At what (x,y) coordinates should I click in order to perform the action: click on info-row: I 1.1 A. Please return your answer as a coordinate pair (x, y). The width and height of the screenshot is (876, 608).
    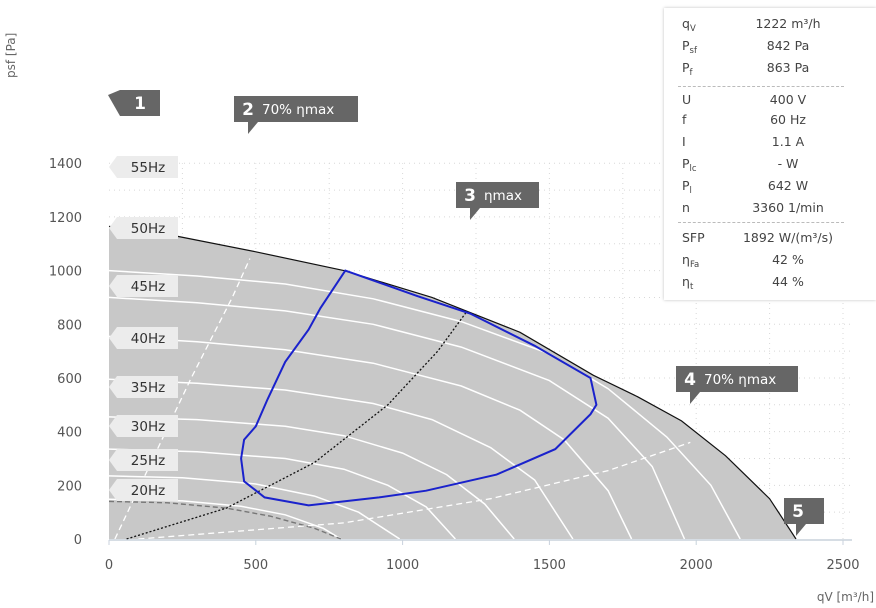
    Looking at the image, I should click on (770, 144).